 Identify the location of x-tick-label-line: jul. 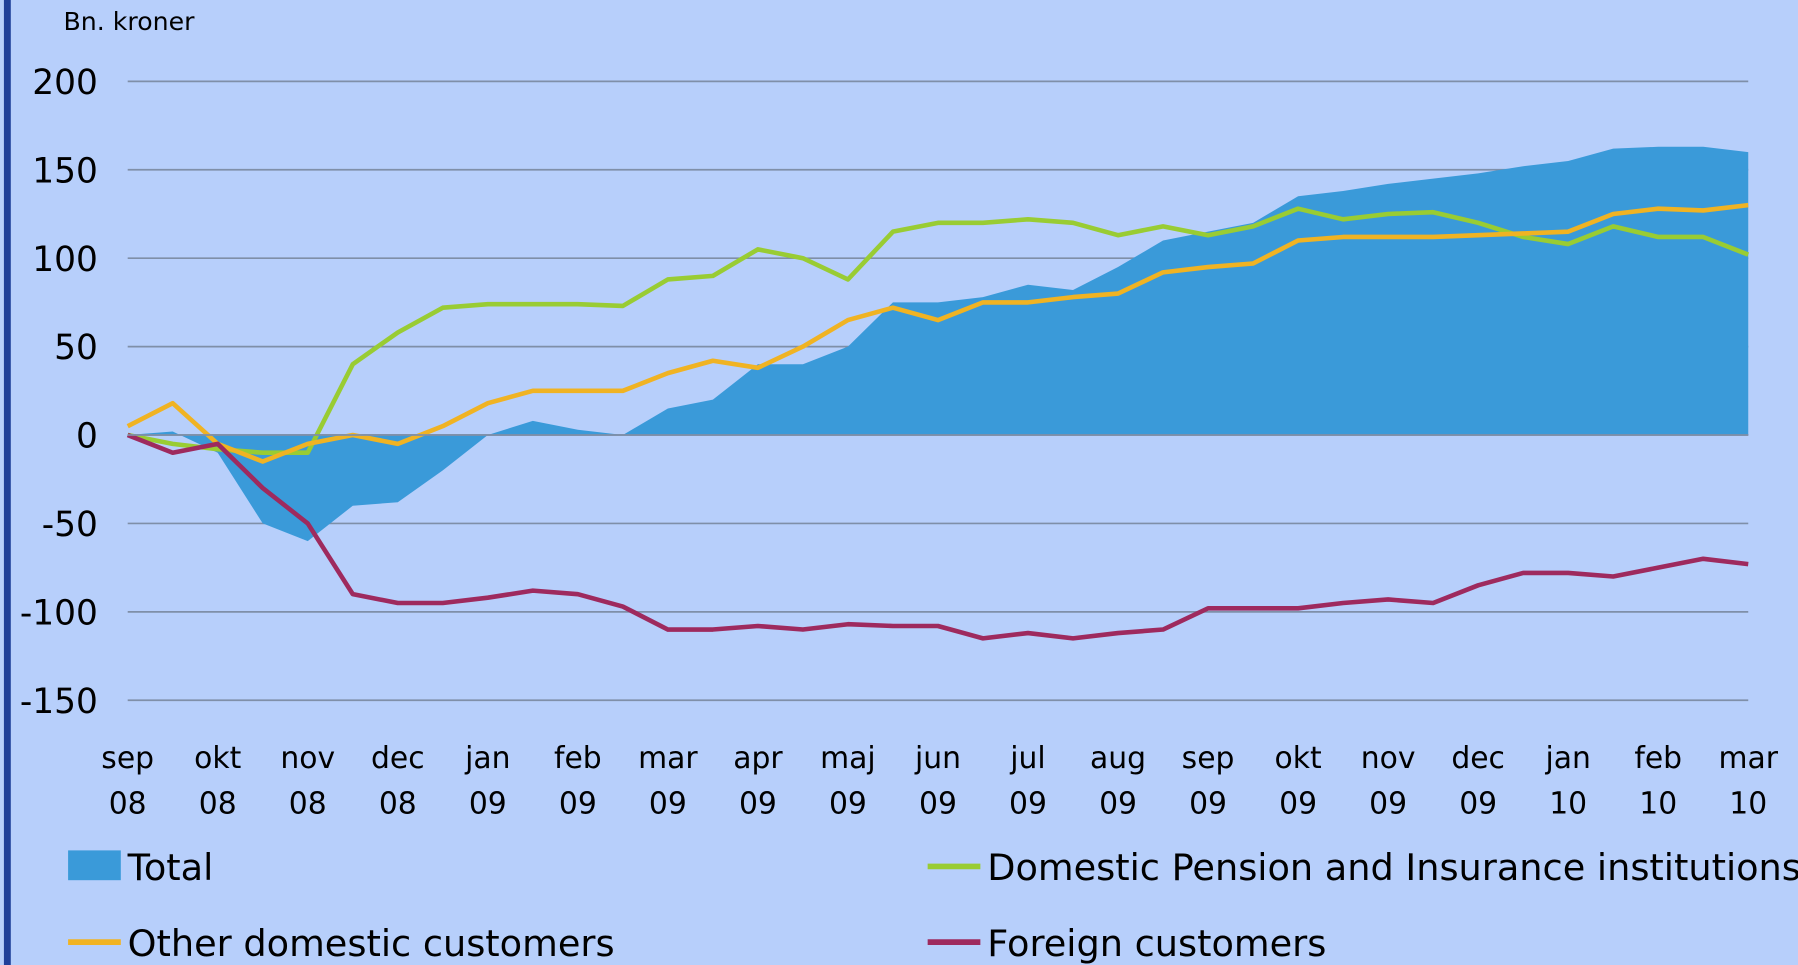
(1027, 758).